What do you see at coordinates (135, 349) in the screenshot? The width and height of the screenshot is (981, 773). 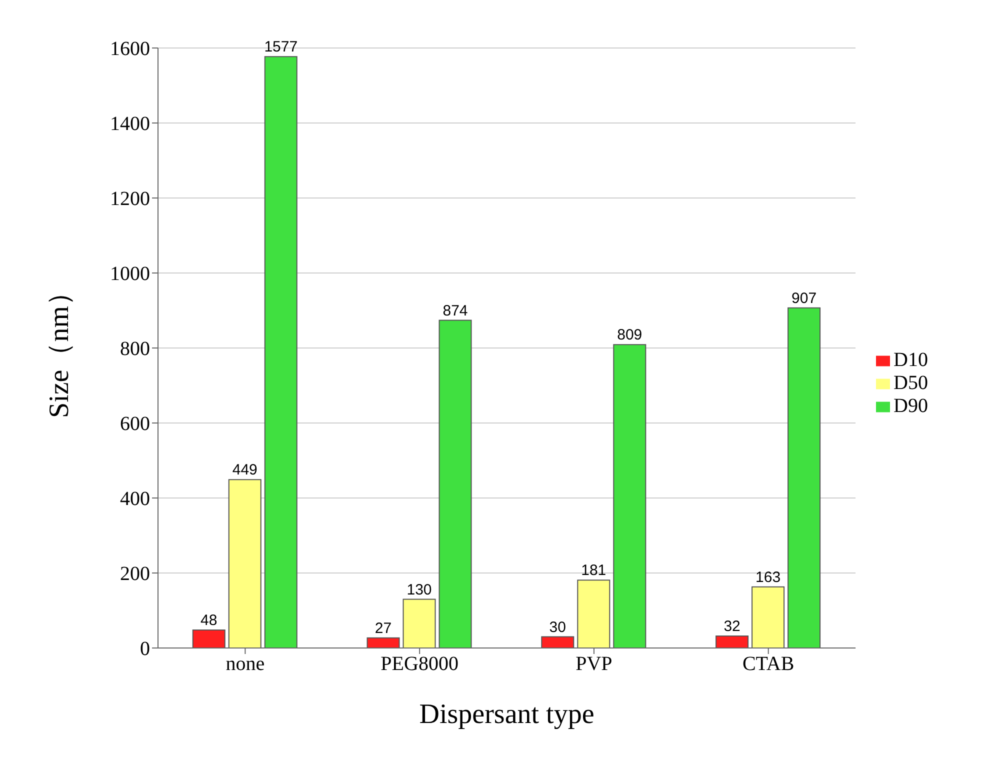 I see `y-tick-label: 800` at bounding box center [135, 349].